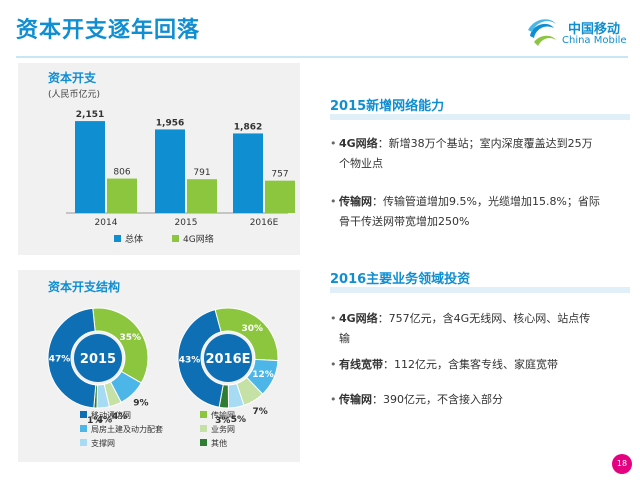 This screenshot has height=483, width=640. Describe the element at coordinates (134, 239) in the screenshot. I see `legend-label: 总体` at that location.